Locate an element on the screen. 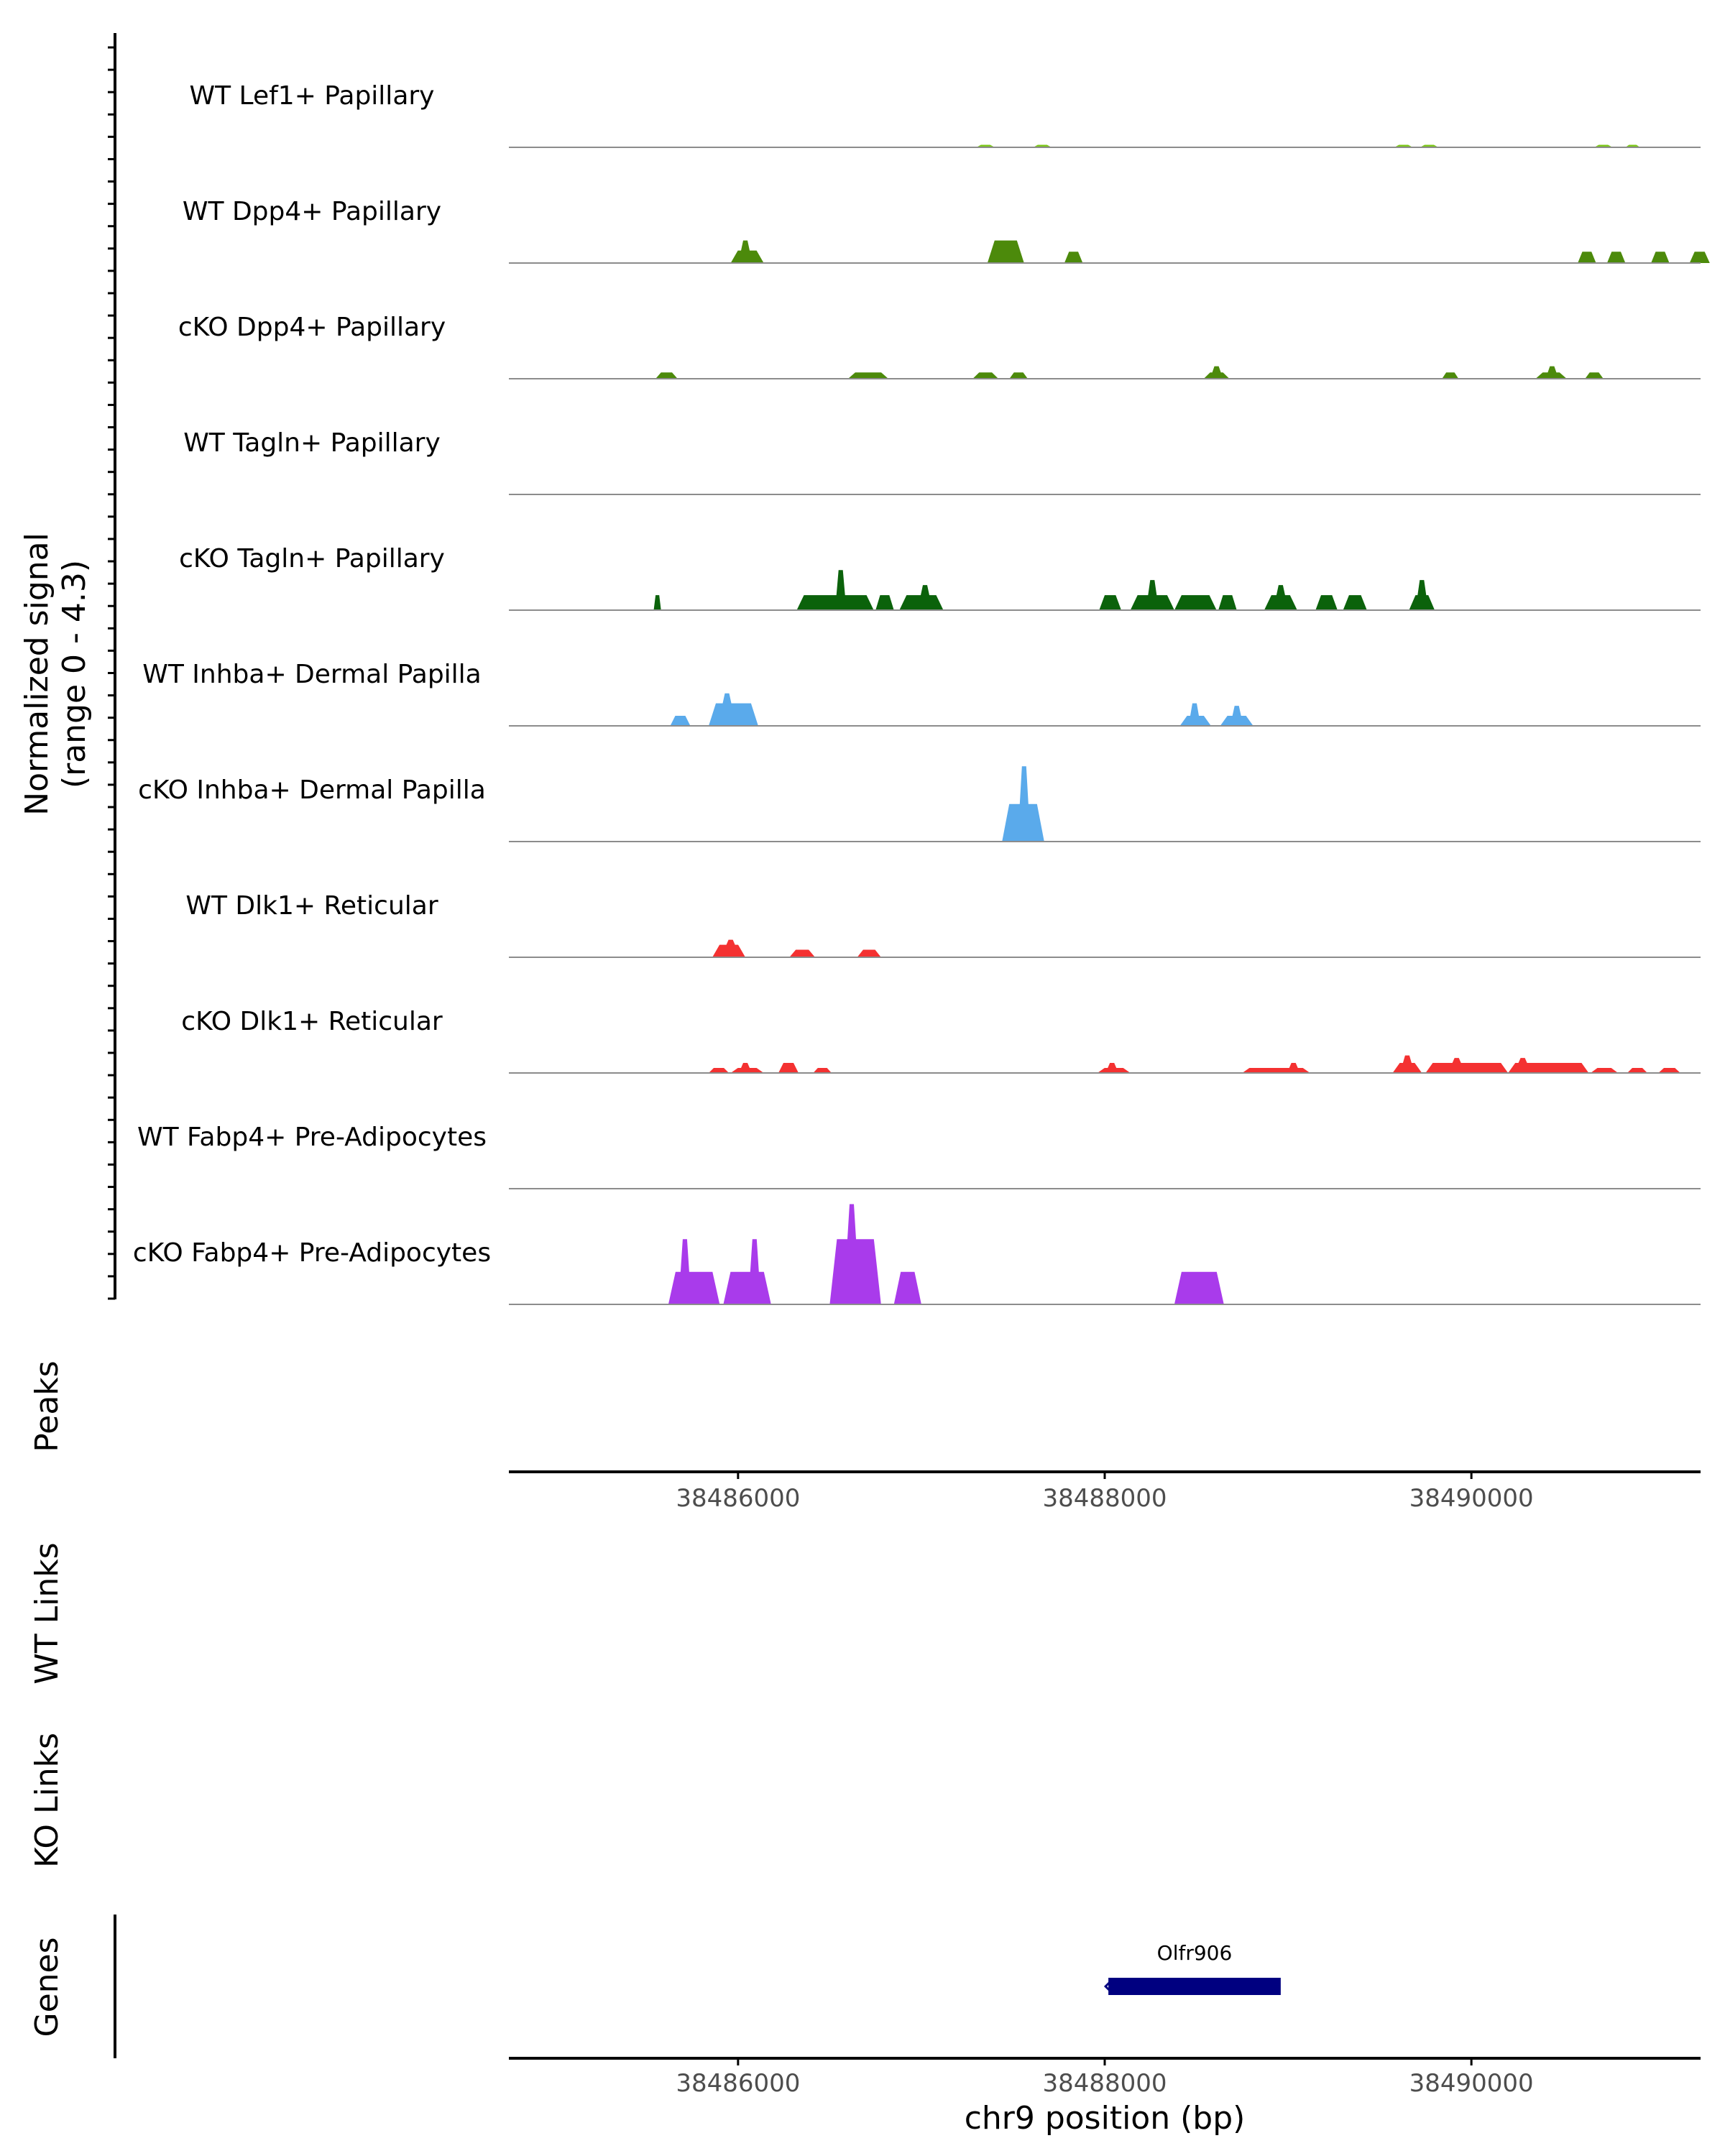 The height and width of the screenshot is (2156, 1725). track-label: WT Lef1+ Papillary is located at coordinates (312, 96).